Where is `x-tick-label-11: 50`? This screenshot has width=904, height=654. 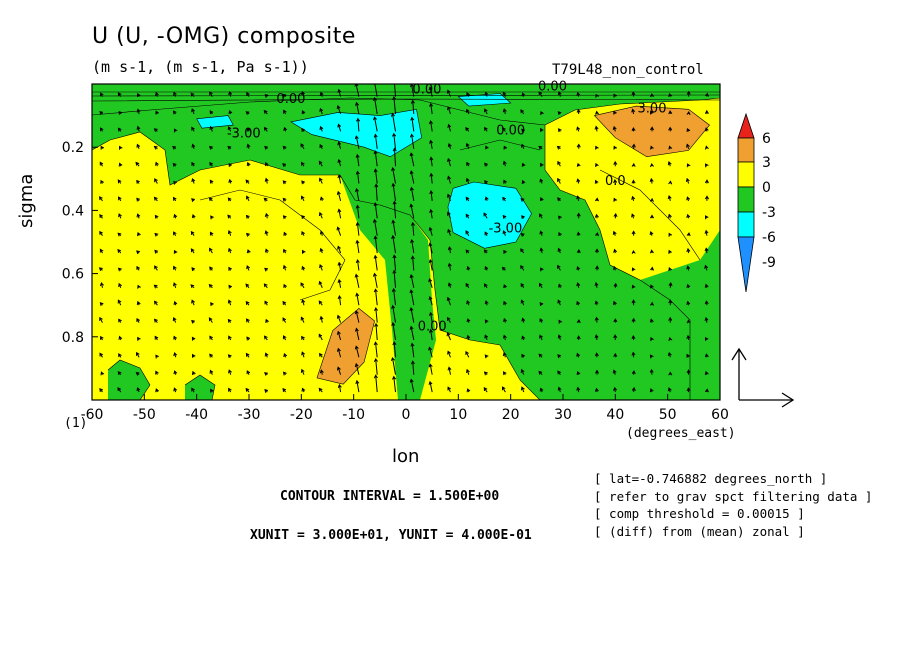
x-tick-label-11: 50 is located at coordinates (668, 415).